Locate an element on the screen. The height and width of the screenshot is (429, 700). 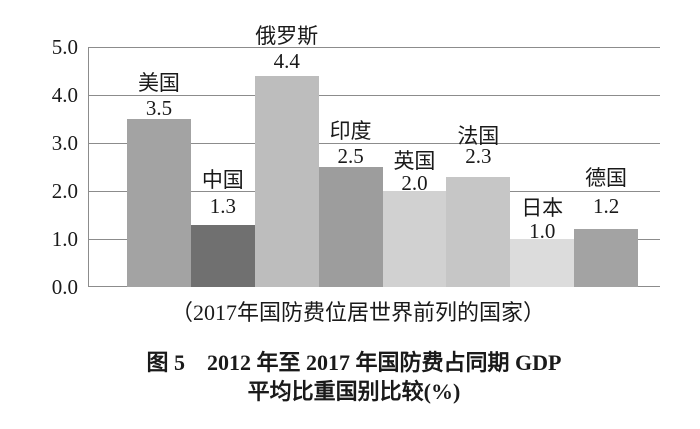
bar-category-label: 英国 is located at coordinates (414, 161).